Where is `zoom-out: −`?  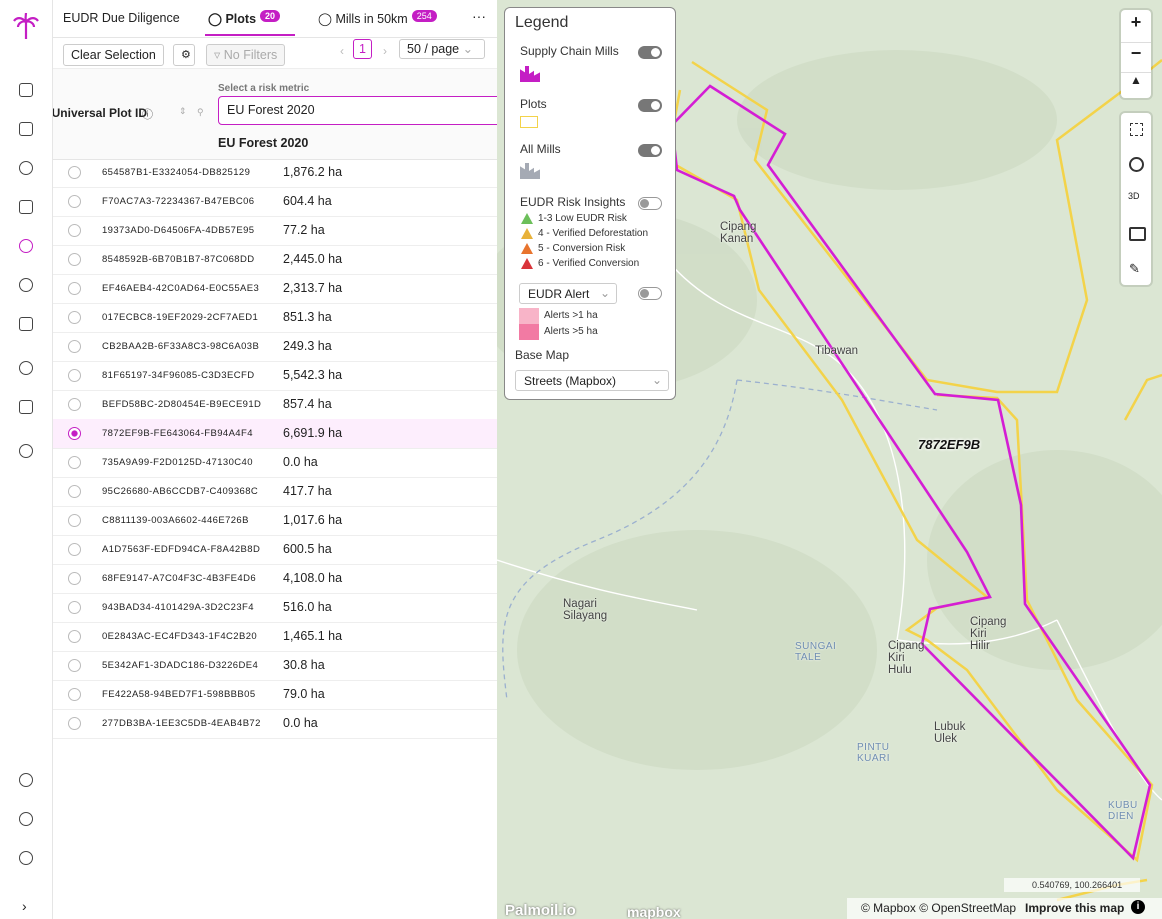
zoom-out: − is located at coordinates (1136, 53).